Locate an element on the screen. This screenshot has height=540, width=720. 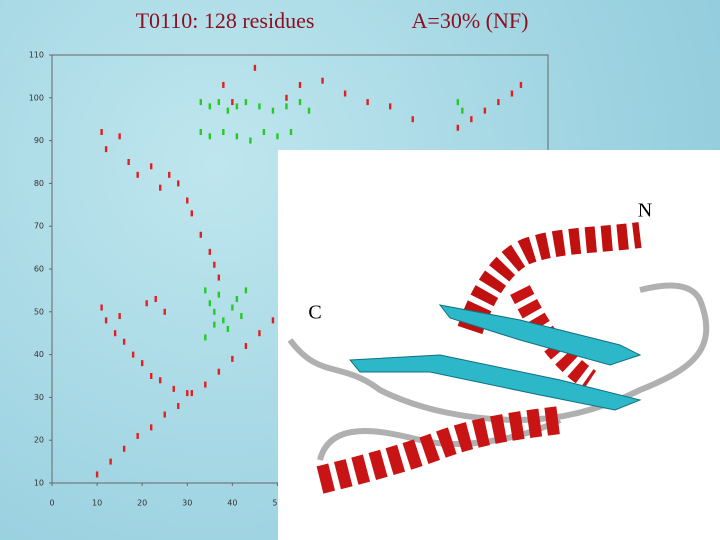
y-tick-label: 70 is located at coordinates (39, 226).